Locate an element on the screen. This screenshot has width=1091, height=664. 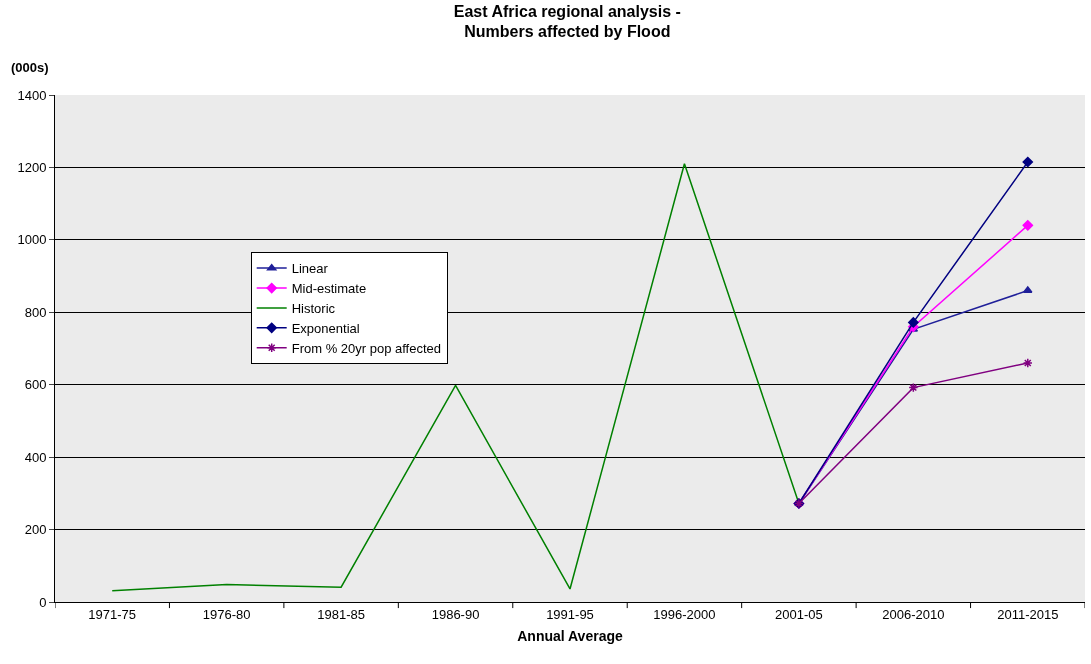
y-tick-label: 1400 is located at coordinates (32, 95).